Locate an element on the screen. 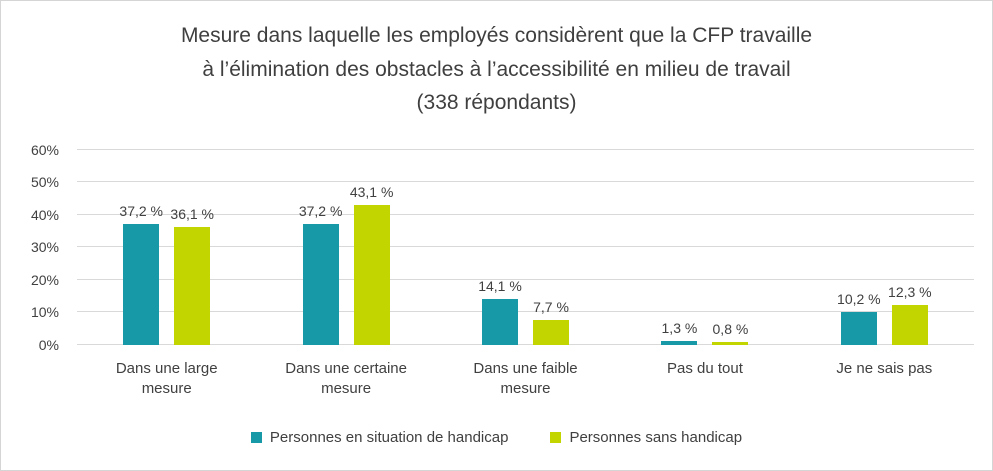  y-axis: 0% 10% 20% 30% 40% 50% 60% is located at coordinates (41, 247).